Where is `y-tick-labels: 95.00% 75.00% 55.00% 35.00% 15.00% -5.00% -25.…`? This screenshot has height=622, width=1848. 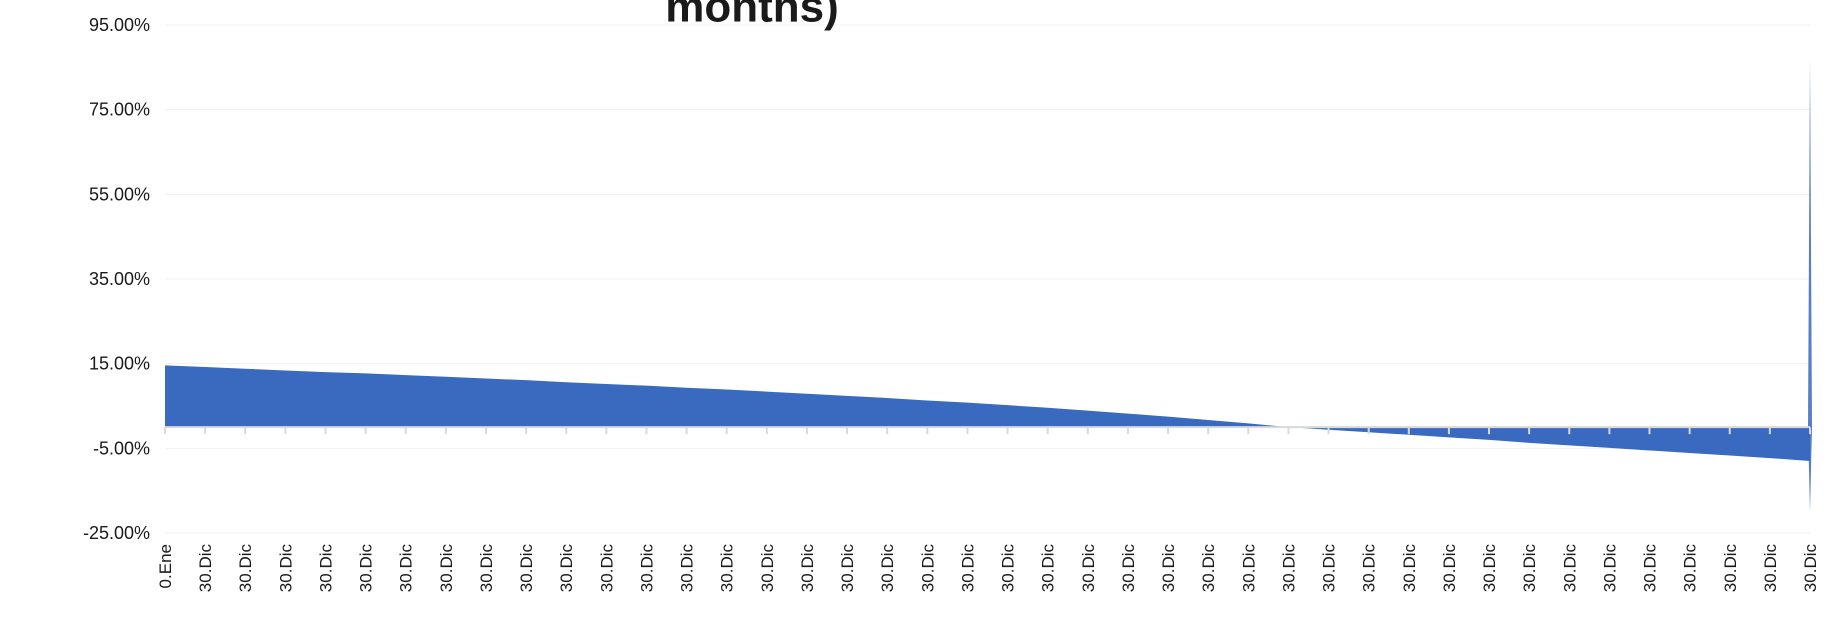
y-tick-labels: 95.00% 75.00% 55.00% 35.00% 15.00% -5.00% -25.… is located at coordinates (116, 279).